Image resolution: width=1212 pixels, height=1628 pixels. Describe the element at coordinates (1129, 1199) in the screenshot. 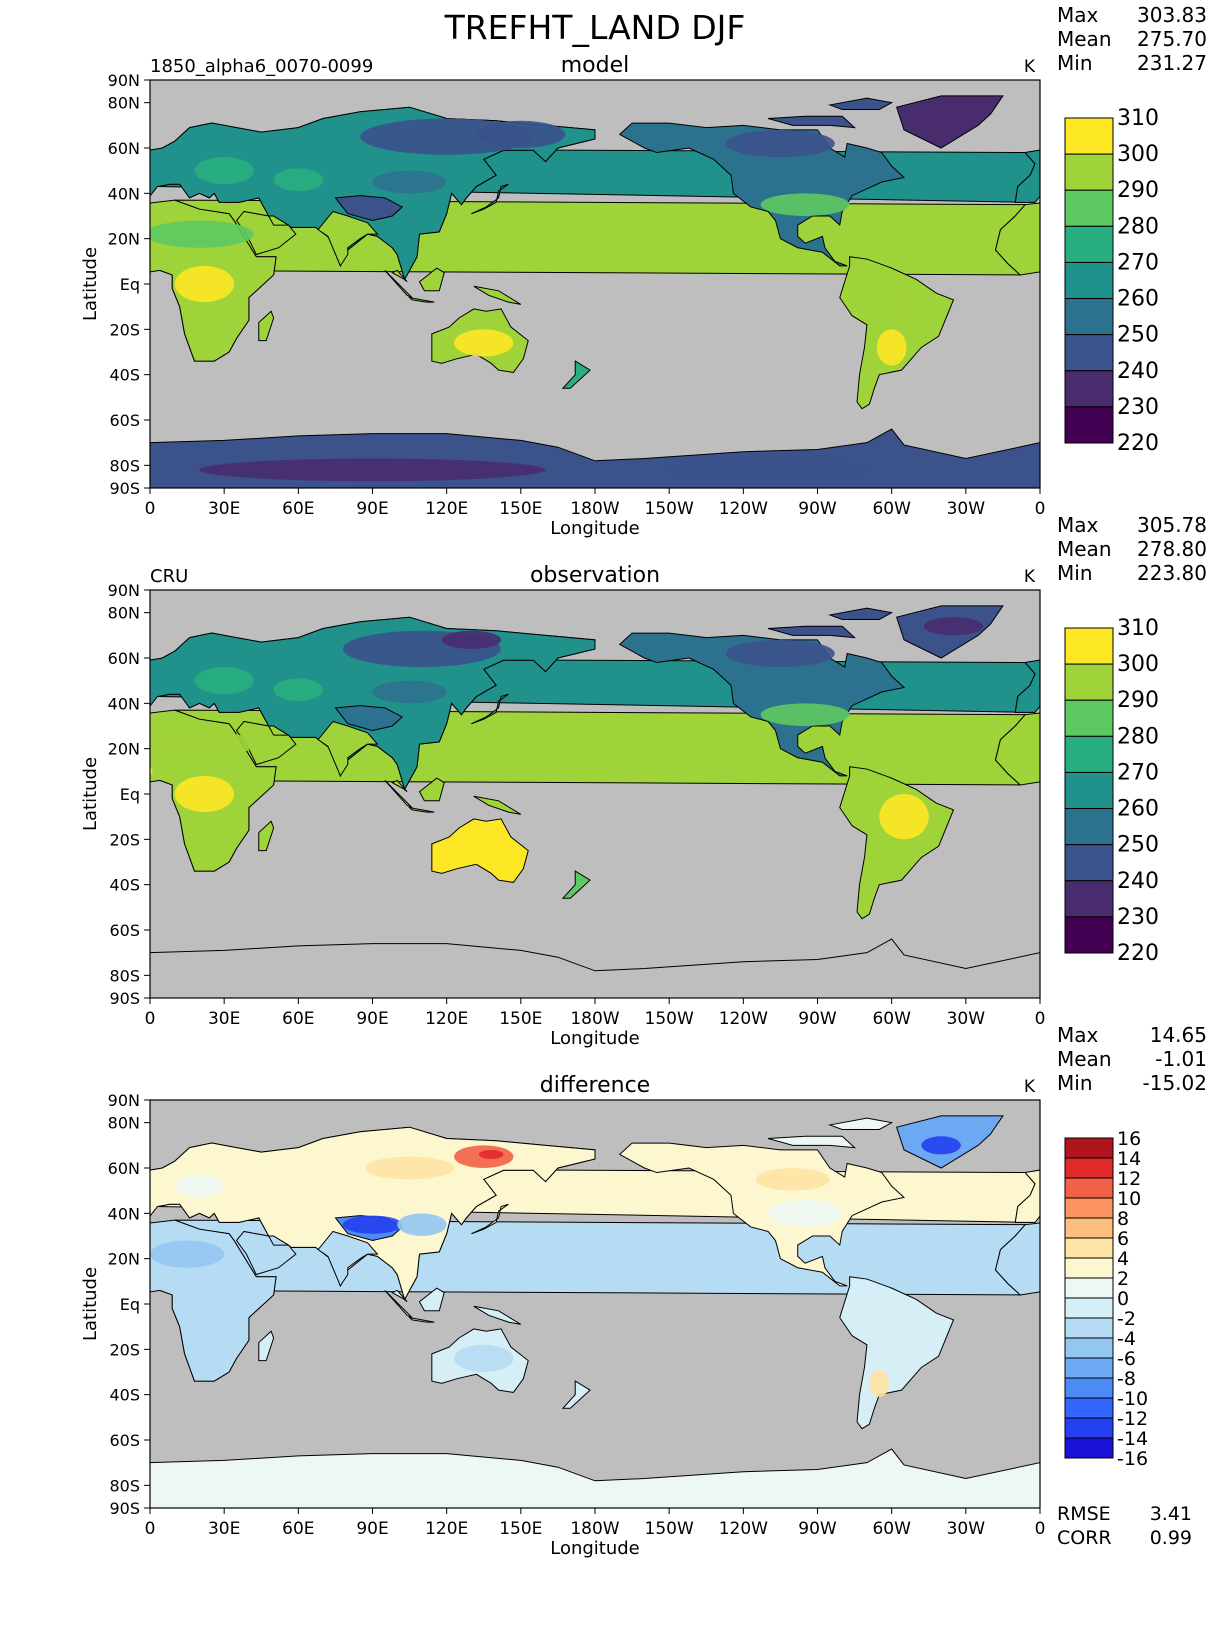

I see `difference-colorbar-label: 10` at that location.